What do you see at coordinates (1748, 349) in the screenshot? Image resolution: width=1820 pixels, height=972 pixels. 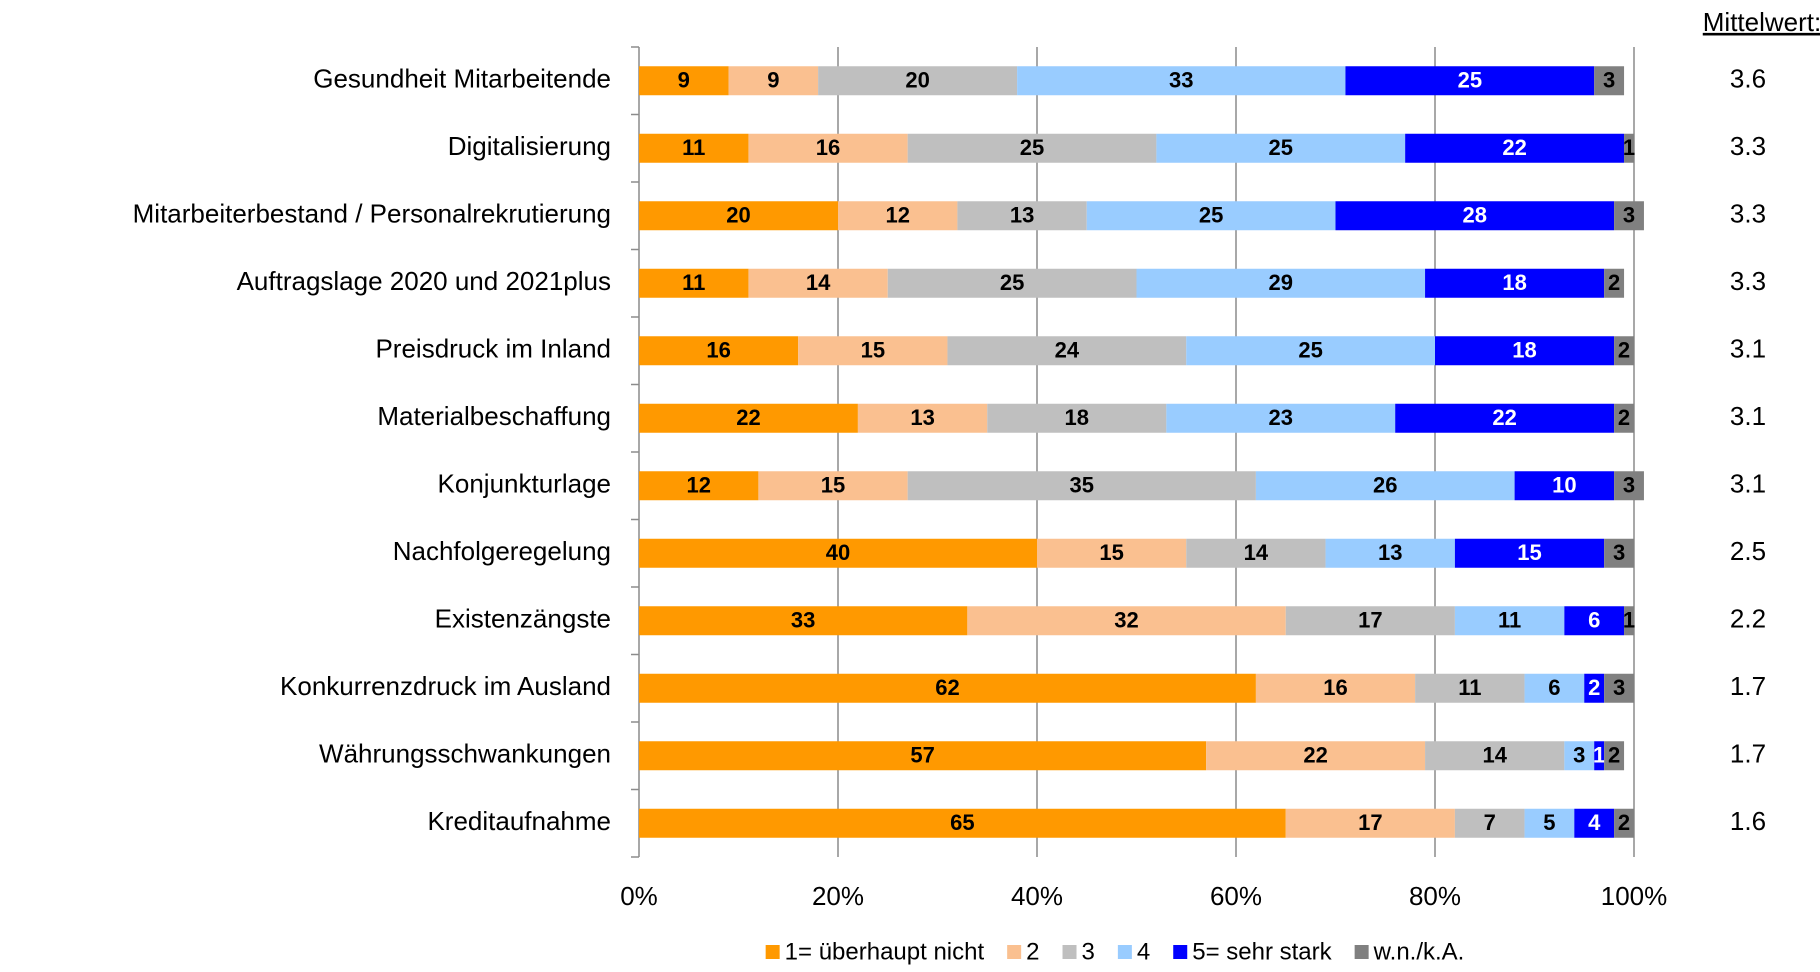 I see `mean-value: 3.1` at bounding box center [1748, 349].